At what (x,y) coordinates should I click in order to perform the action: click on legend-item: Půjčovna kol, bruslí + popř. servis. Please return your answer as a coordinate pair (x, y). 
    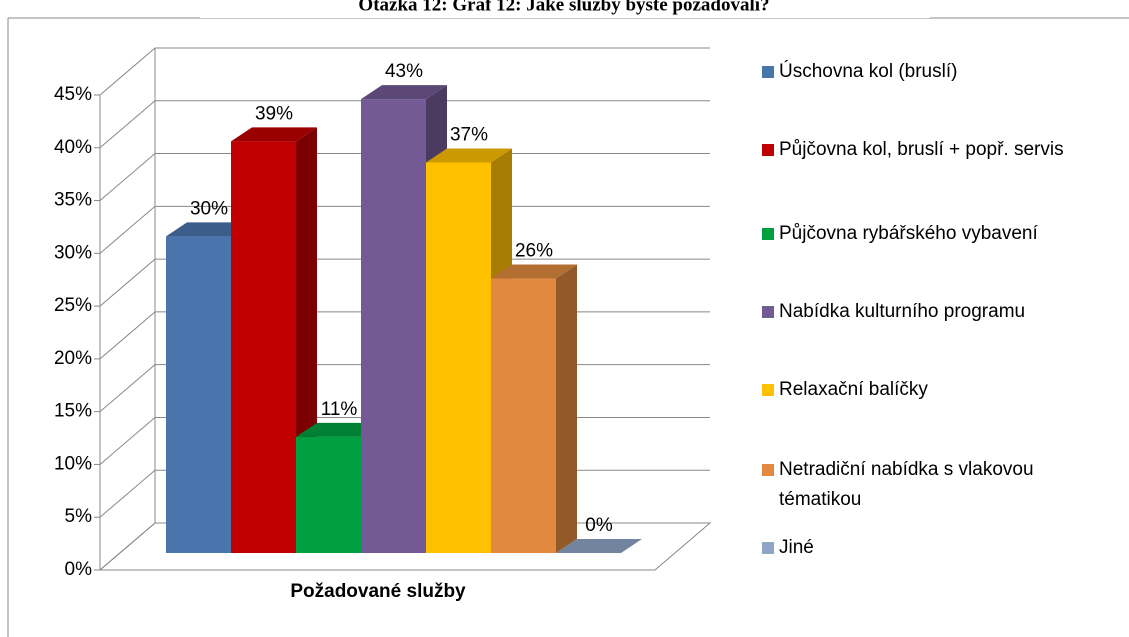
    Looking at the image, I should click on (942, 150).